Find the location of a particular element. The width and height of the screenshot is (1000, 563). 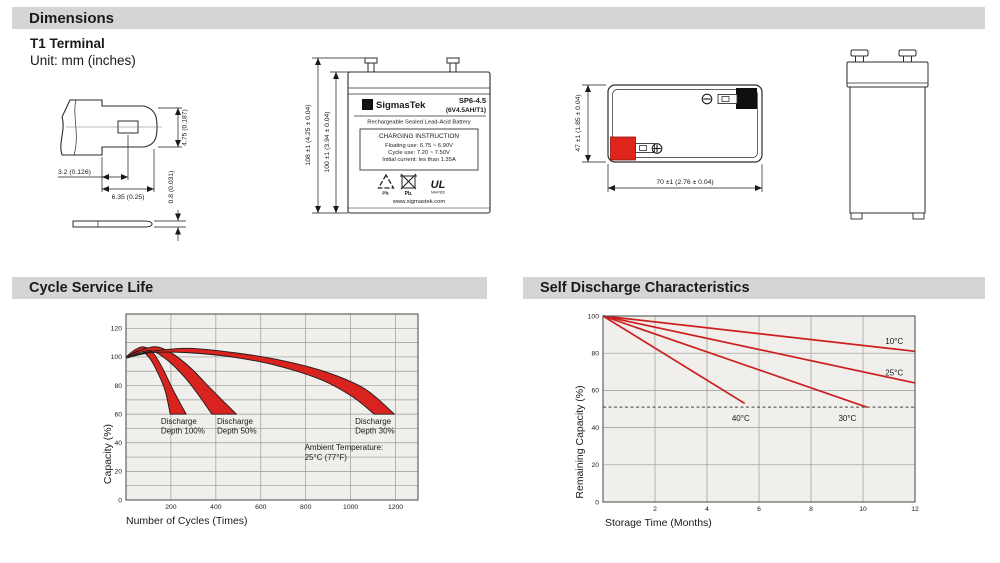

terminal-height-dim-label: 4.75 (0.187) is located at coordinates (185, 127).